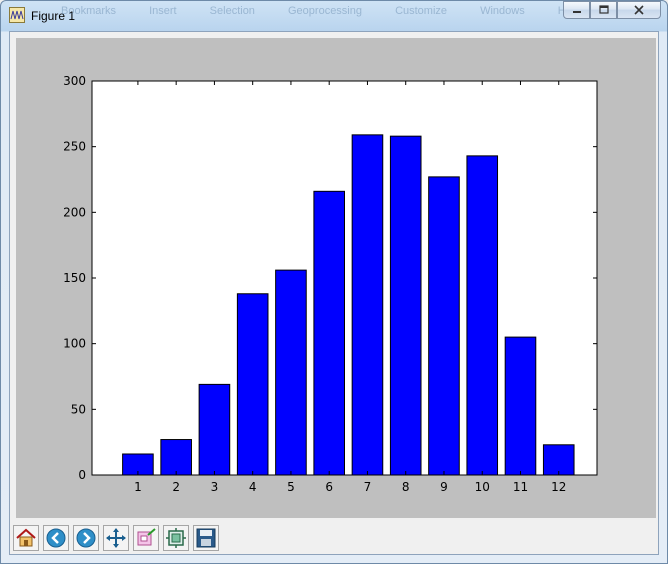 This screenshot has height=564, width=668. What do you see at coordinates (406, 487) in the screenshot?
I see `x-tick-label: 8` at bounding box center [406, 487].